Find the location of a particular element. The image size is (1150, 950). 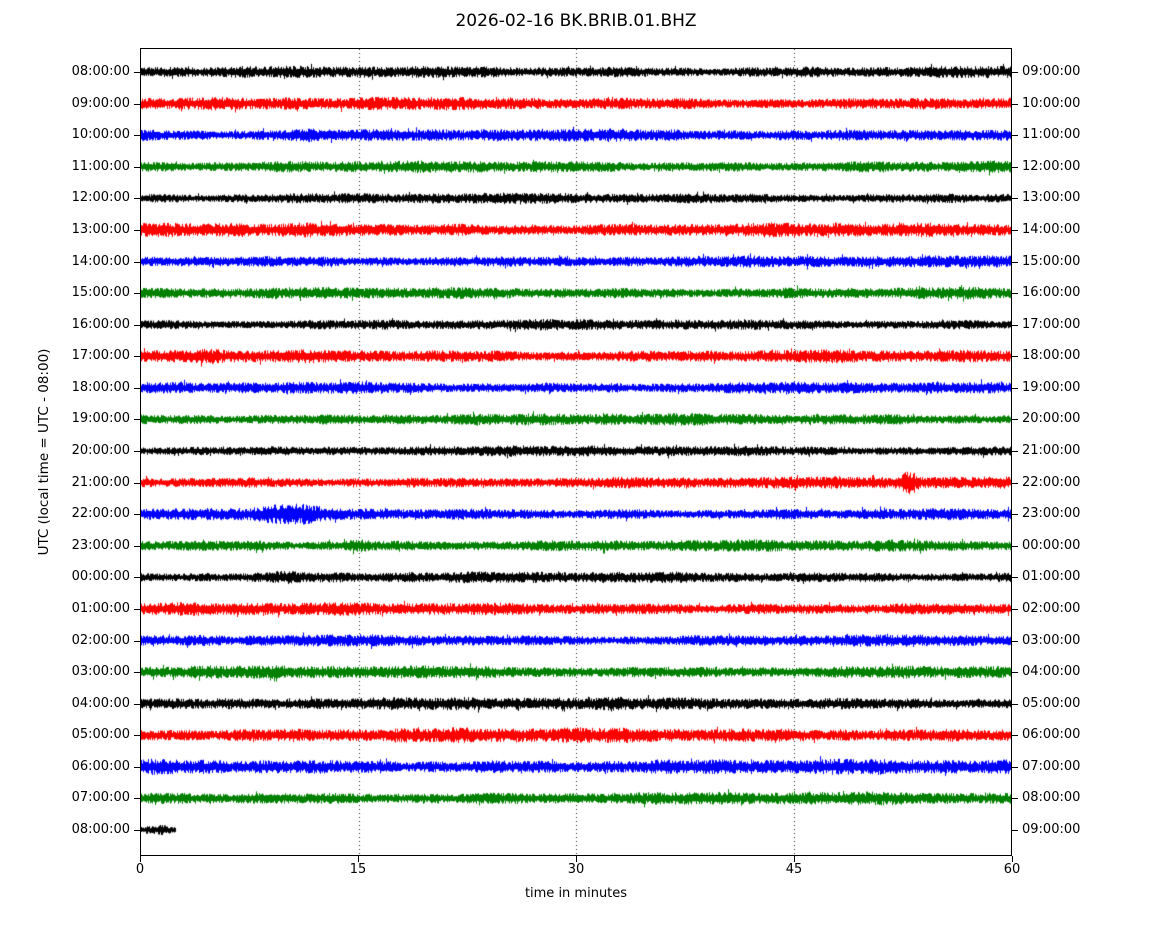

y-tick-label-right: 03:00:00 is located at coordinates (1051, 640).